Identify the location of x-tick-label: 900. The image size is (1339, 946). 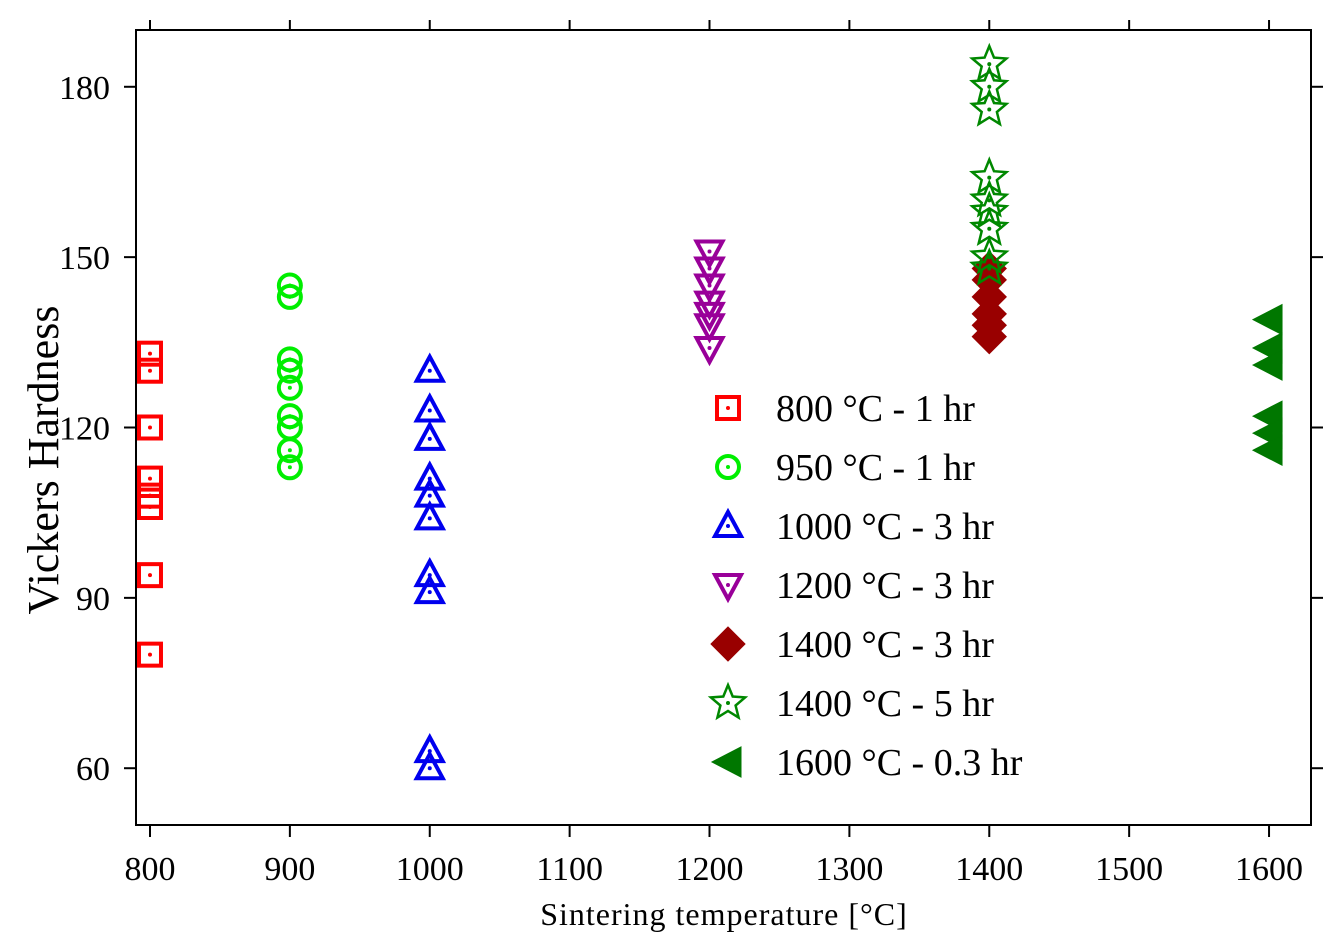
(289, 869).